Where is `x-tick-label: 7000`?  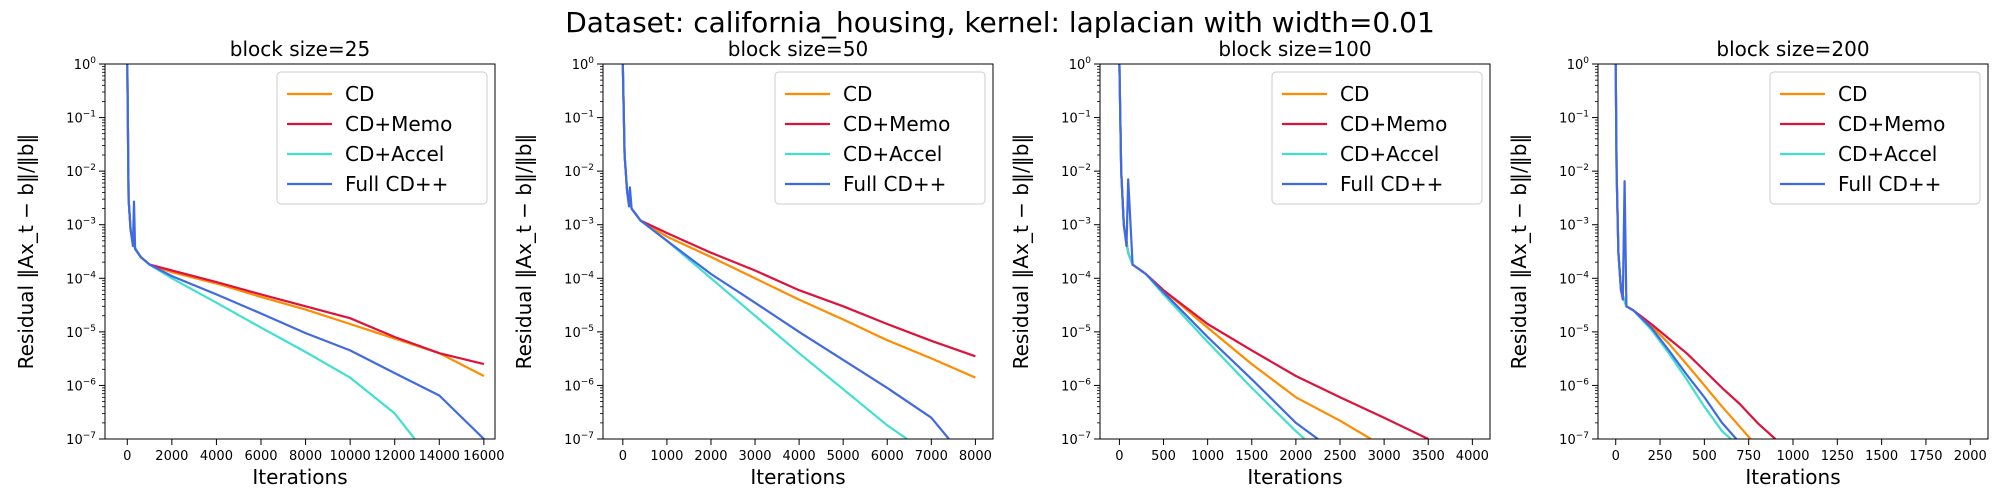
x-tick-label: 7000 is located at coordinates (931, 456).